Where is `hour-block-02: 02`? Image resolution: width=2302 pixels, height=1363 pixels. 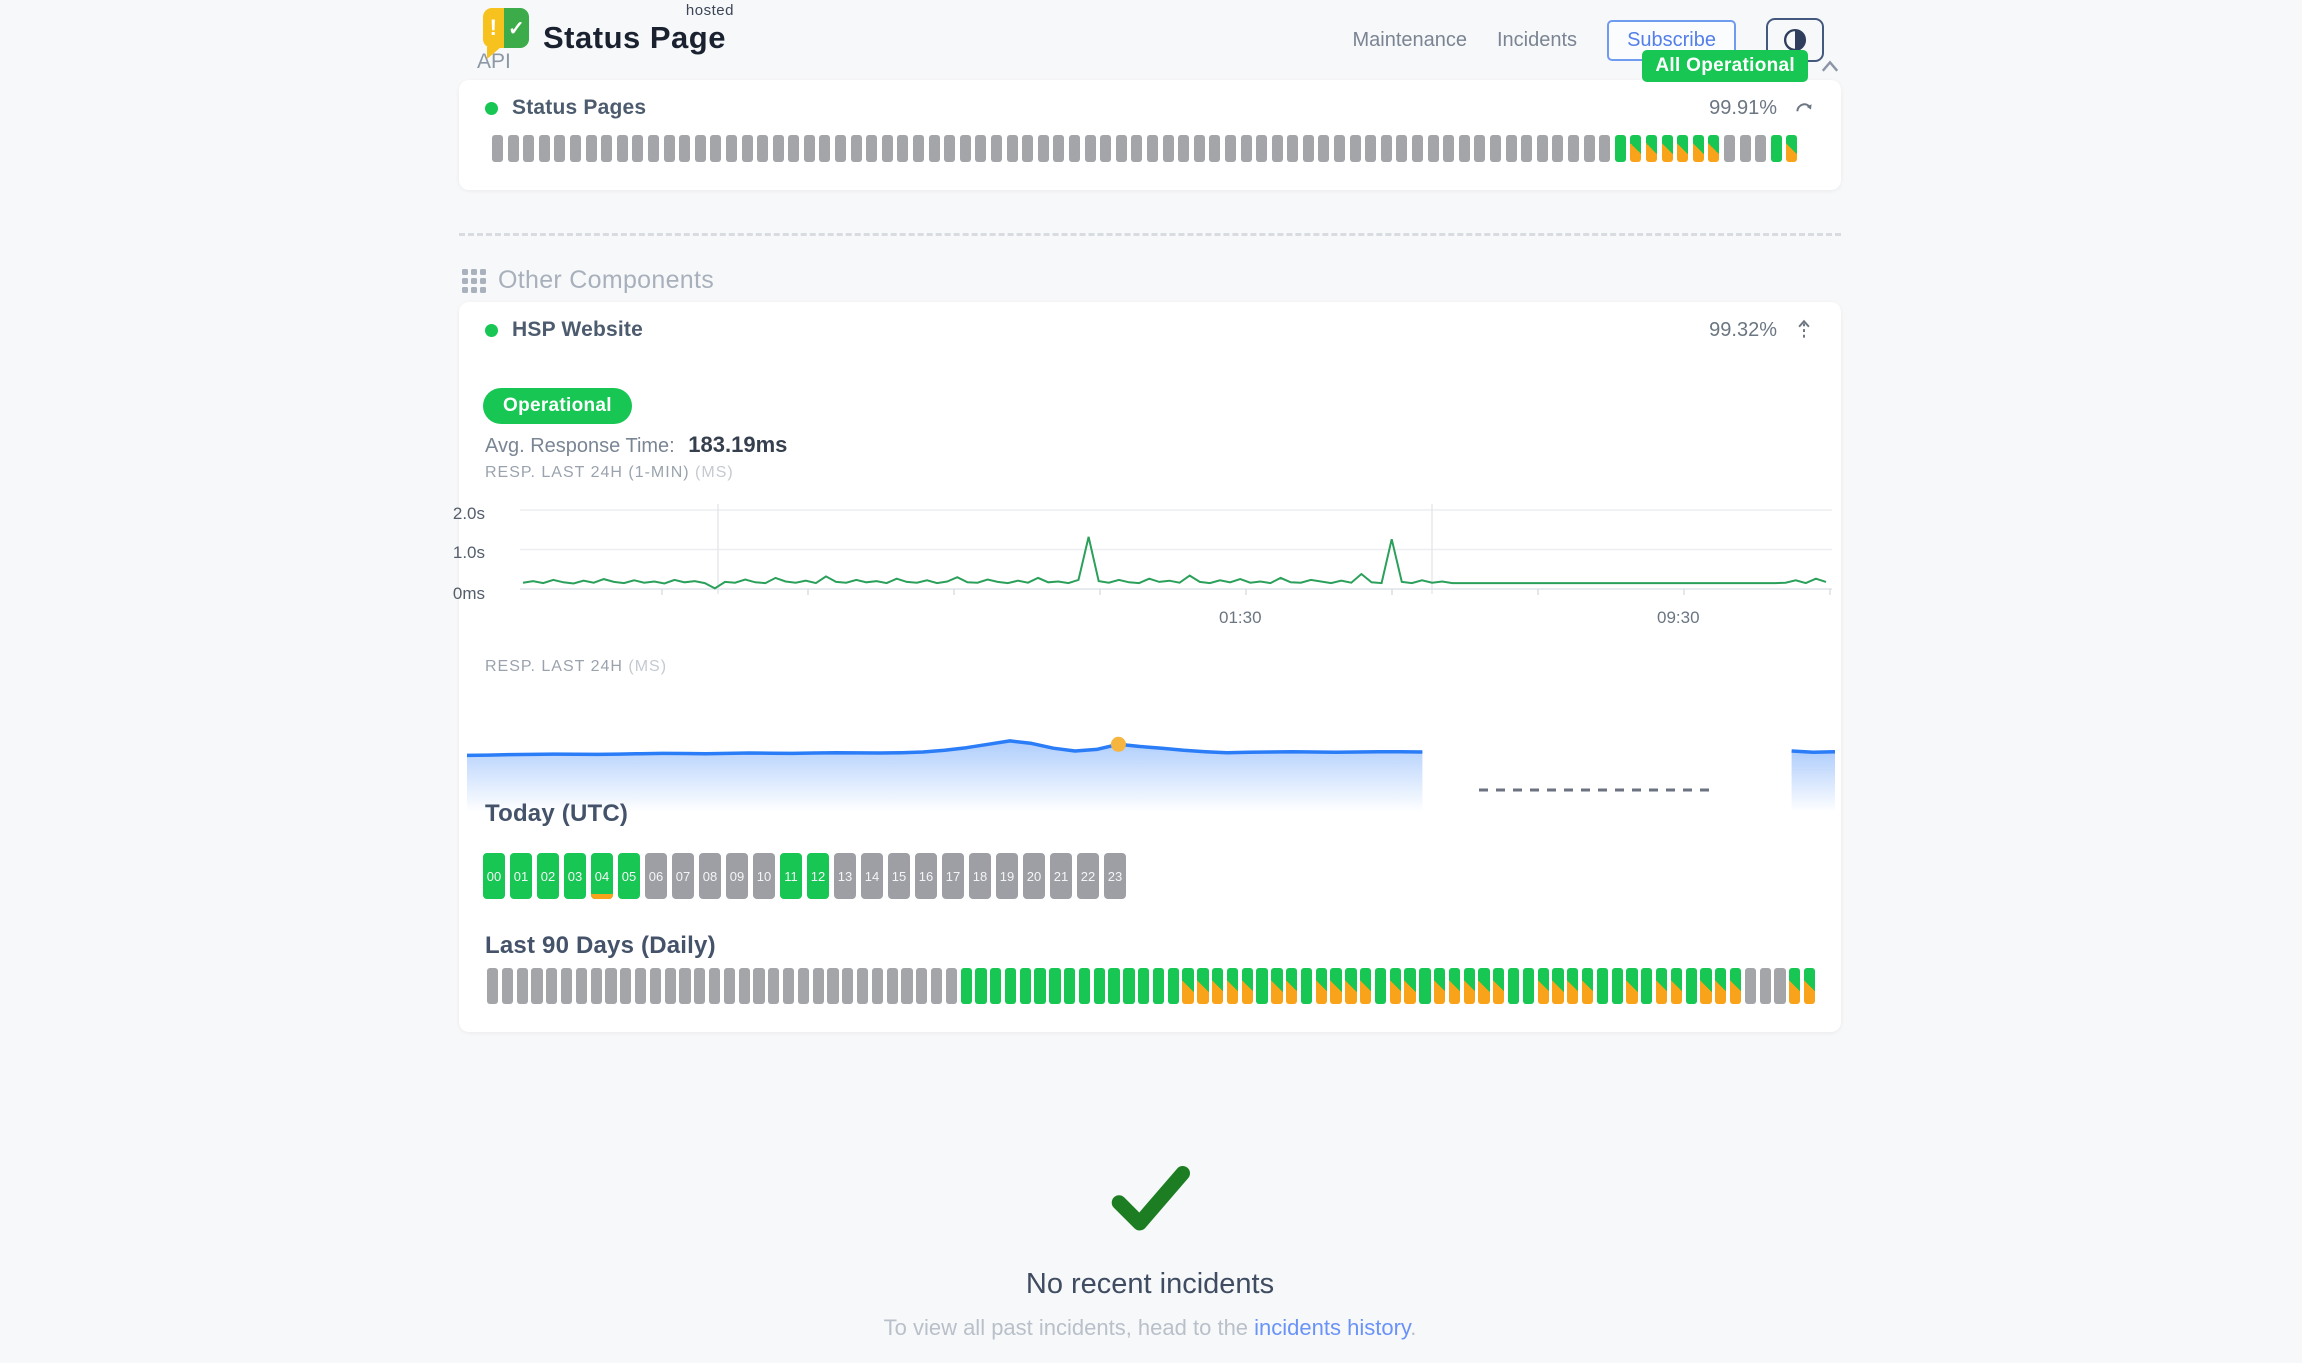 hour-block-02: 02 is located at coordinates (548, 876).